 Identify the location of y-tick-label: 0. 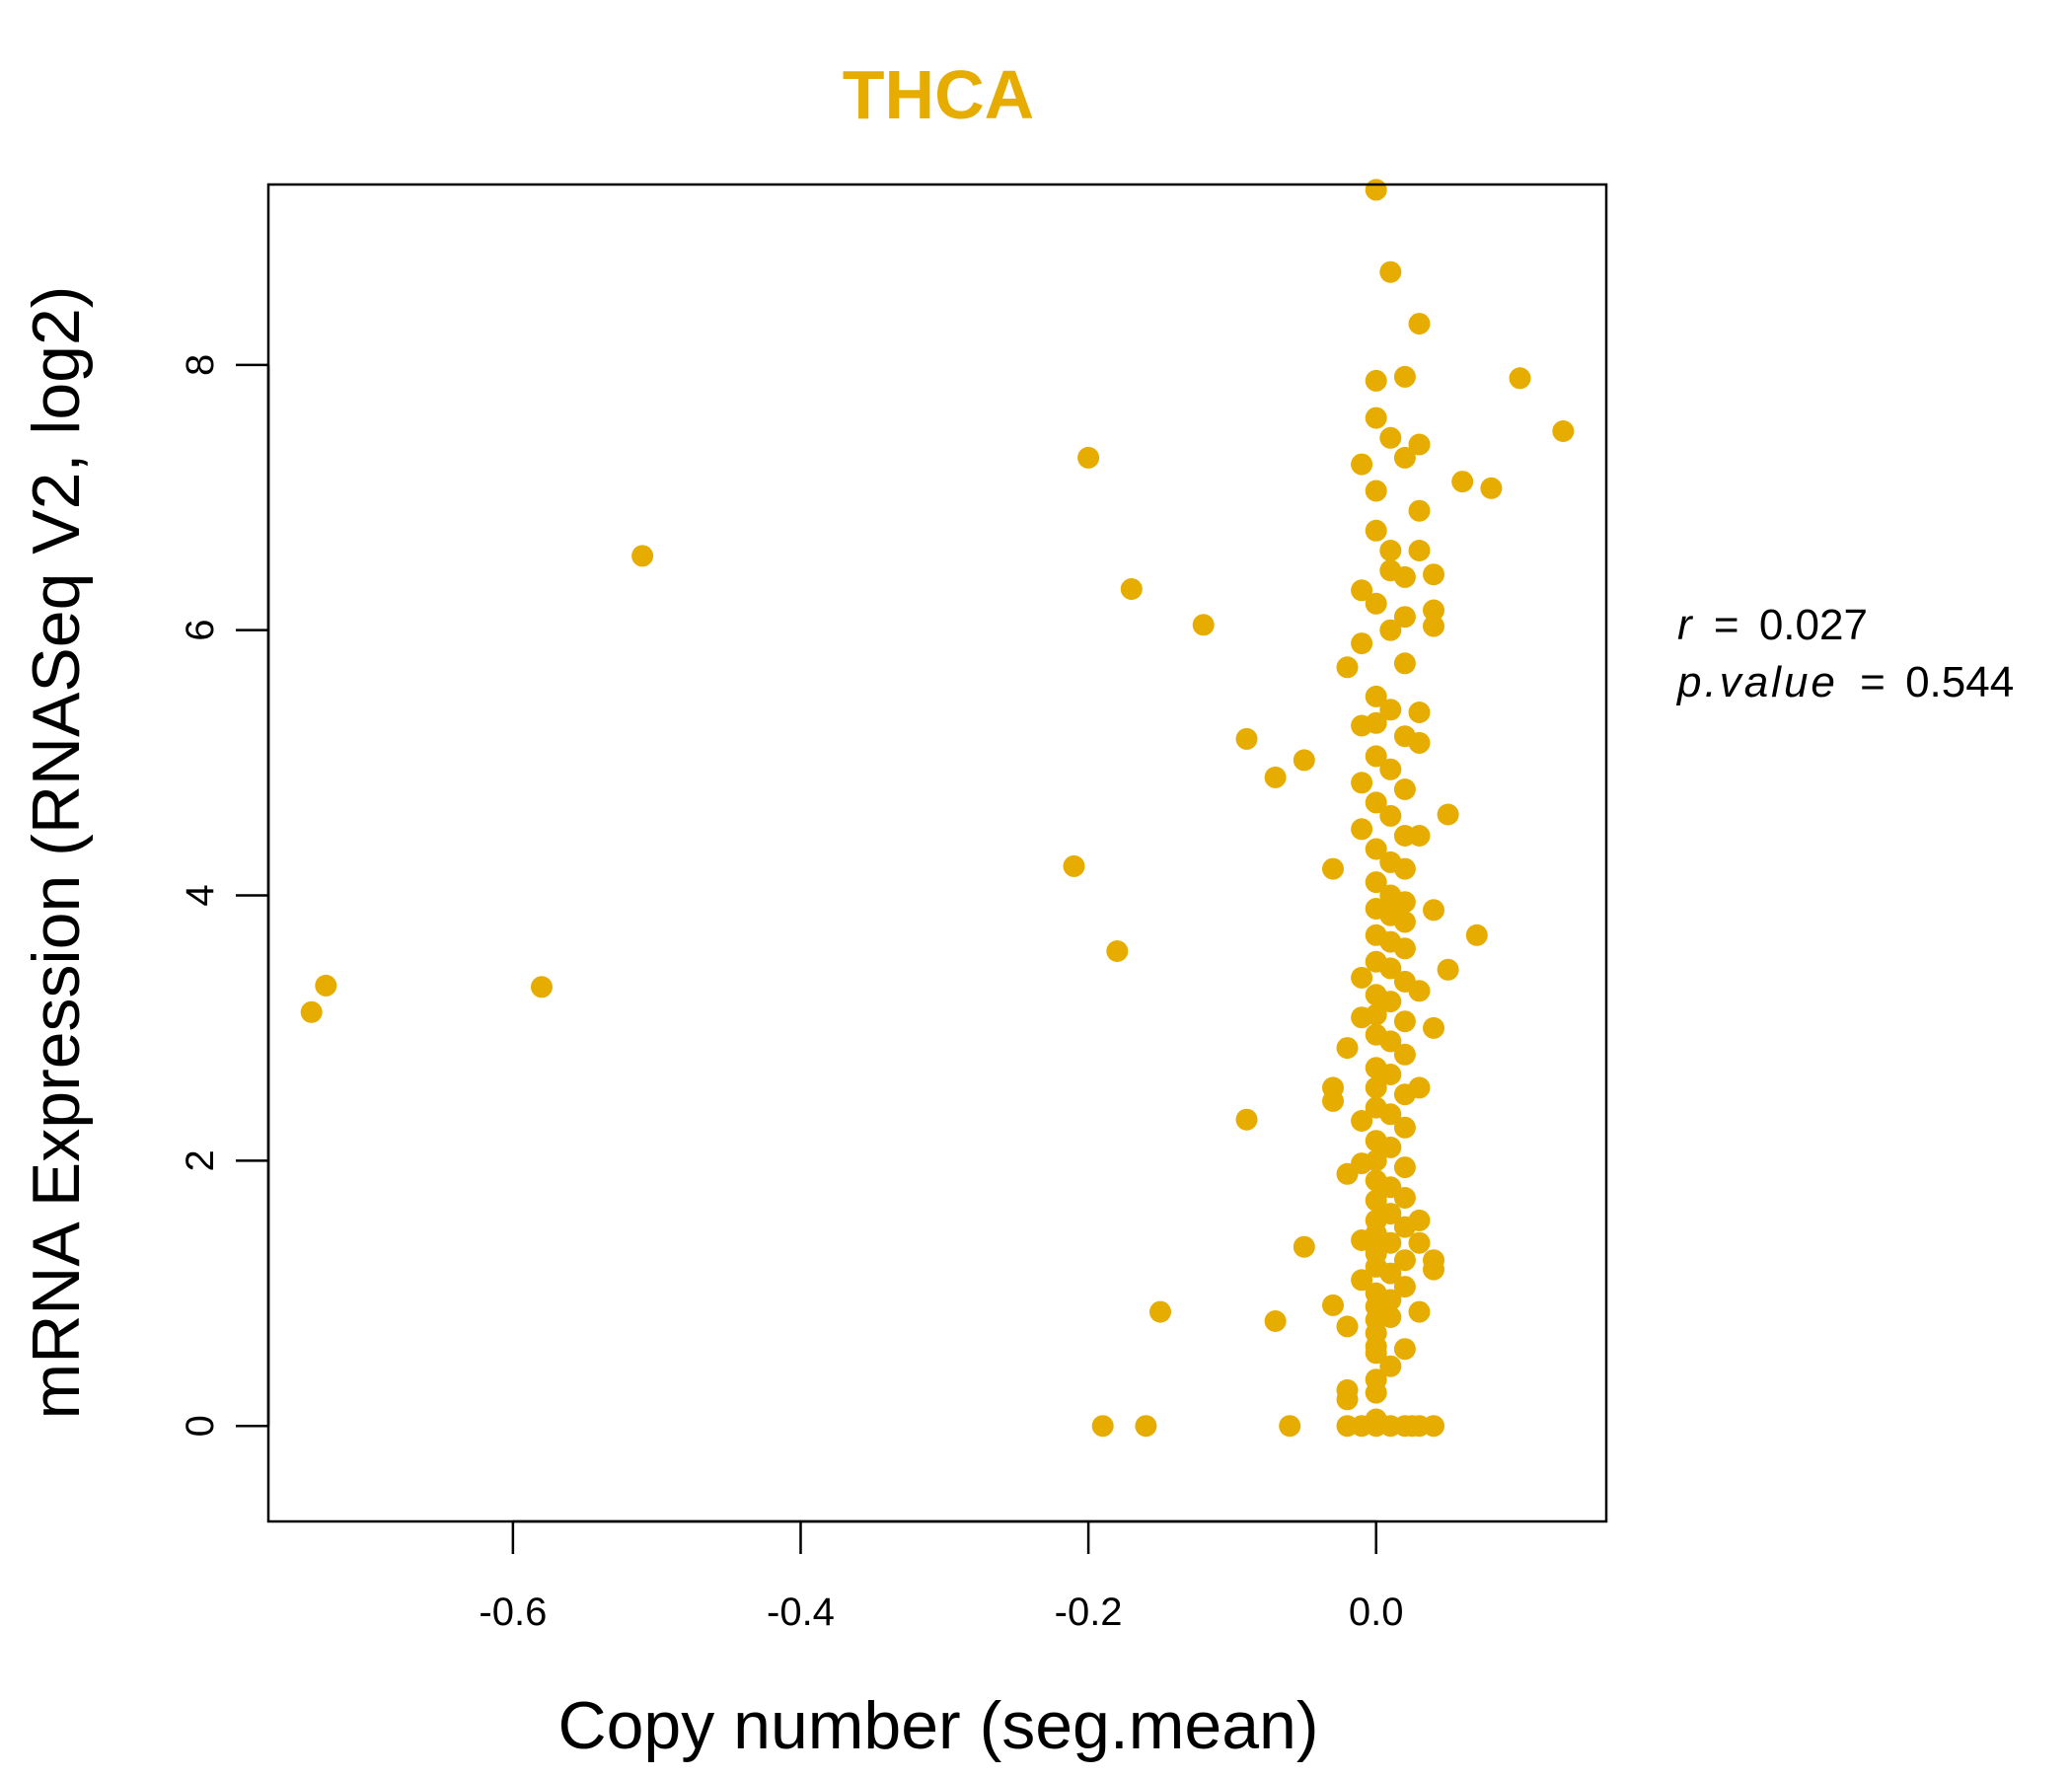
(201, 1426).